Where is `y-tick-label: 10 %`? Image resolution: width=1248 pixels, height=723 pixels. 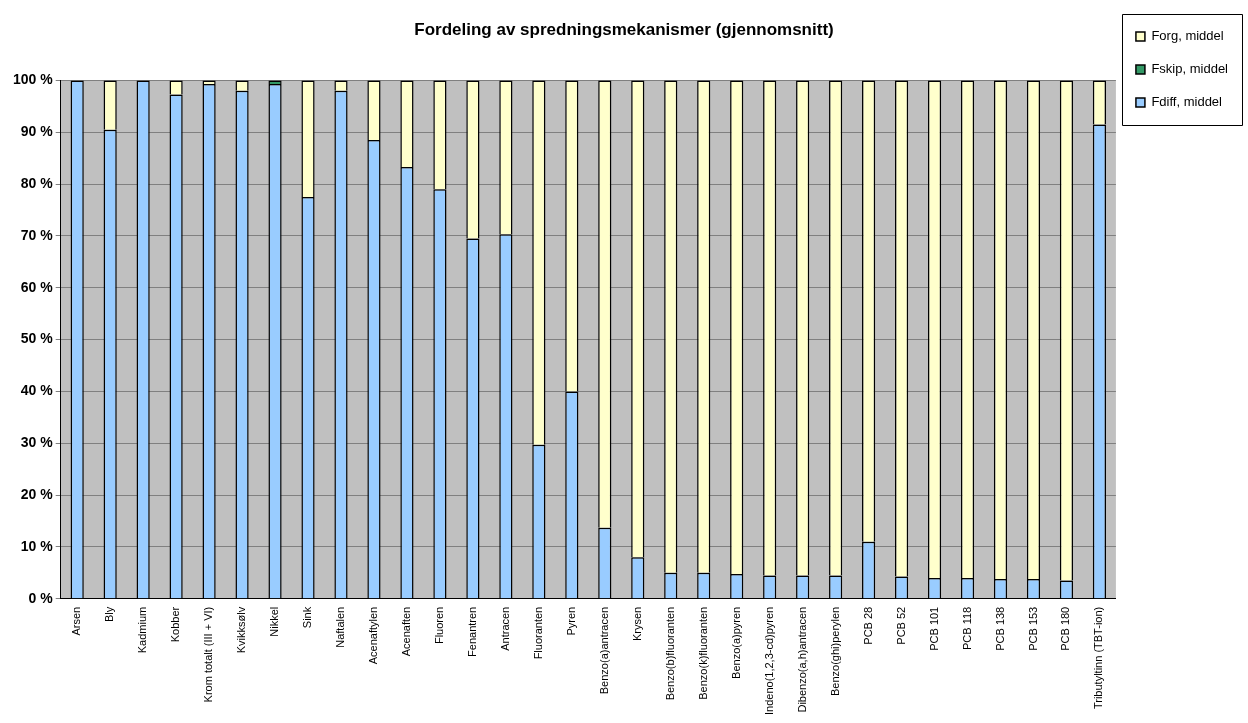
y-tick-label: 10 % is located at coordinates (37, 545).